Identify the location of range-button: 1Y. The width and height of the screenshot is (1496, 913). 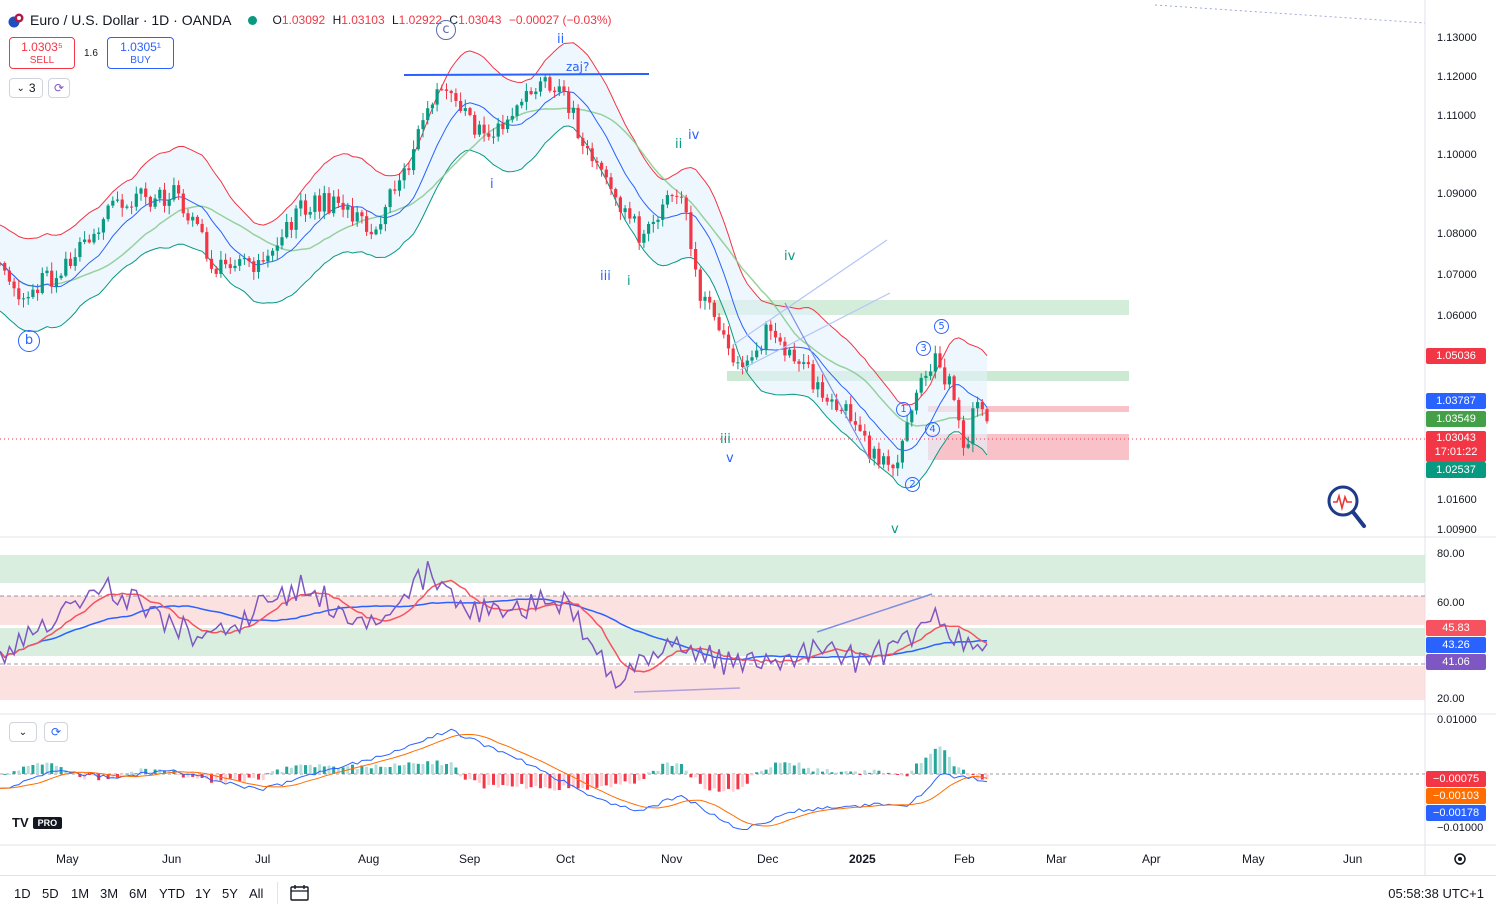
(203, 893).